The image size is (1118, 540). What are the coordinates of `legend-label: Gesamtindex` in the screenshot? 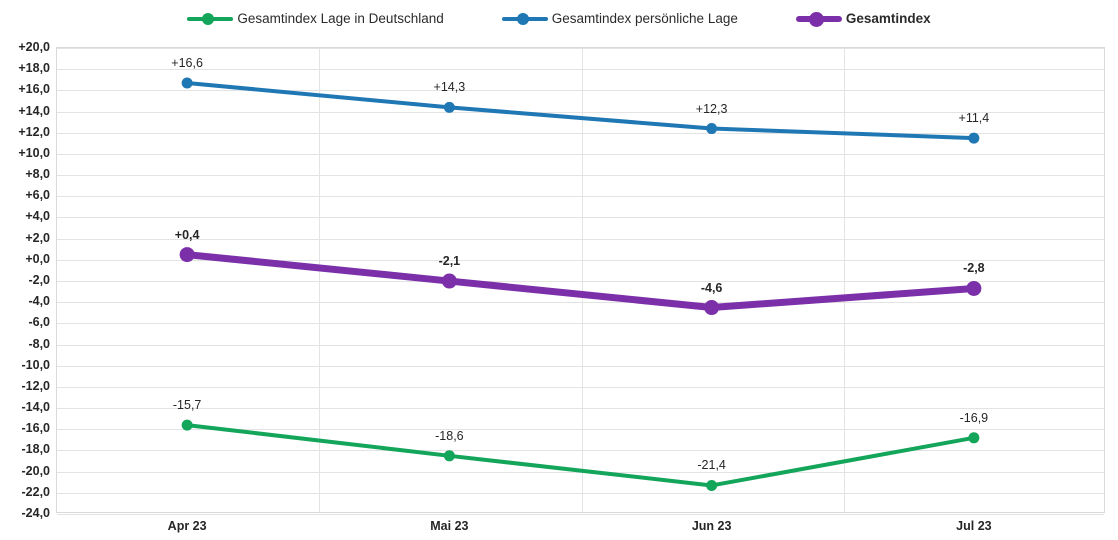 It's located at (888, 18).